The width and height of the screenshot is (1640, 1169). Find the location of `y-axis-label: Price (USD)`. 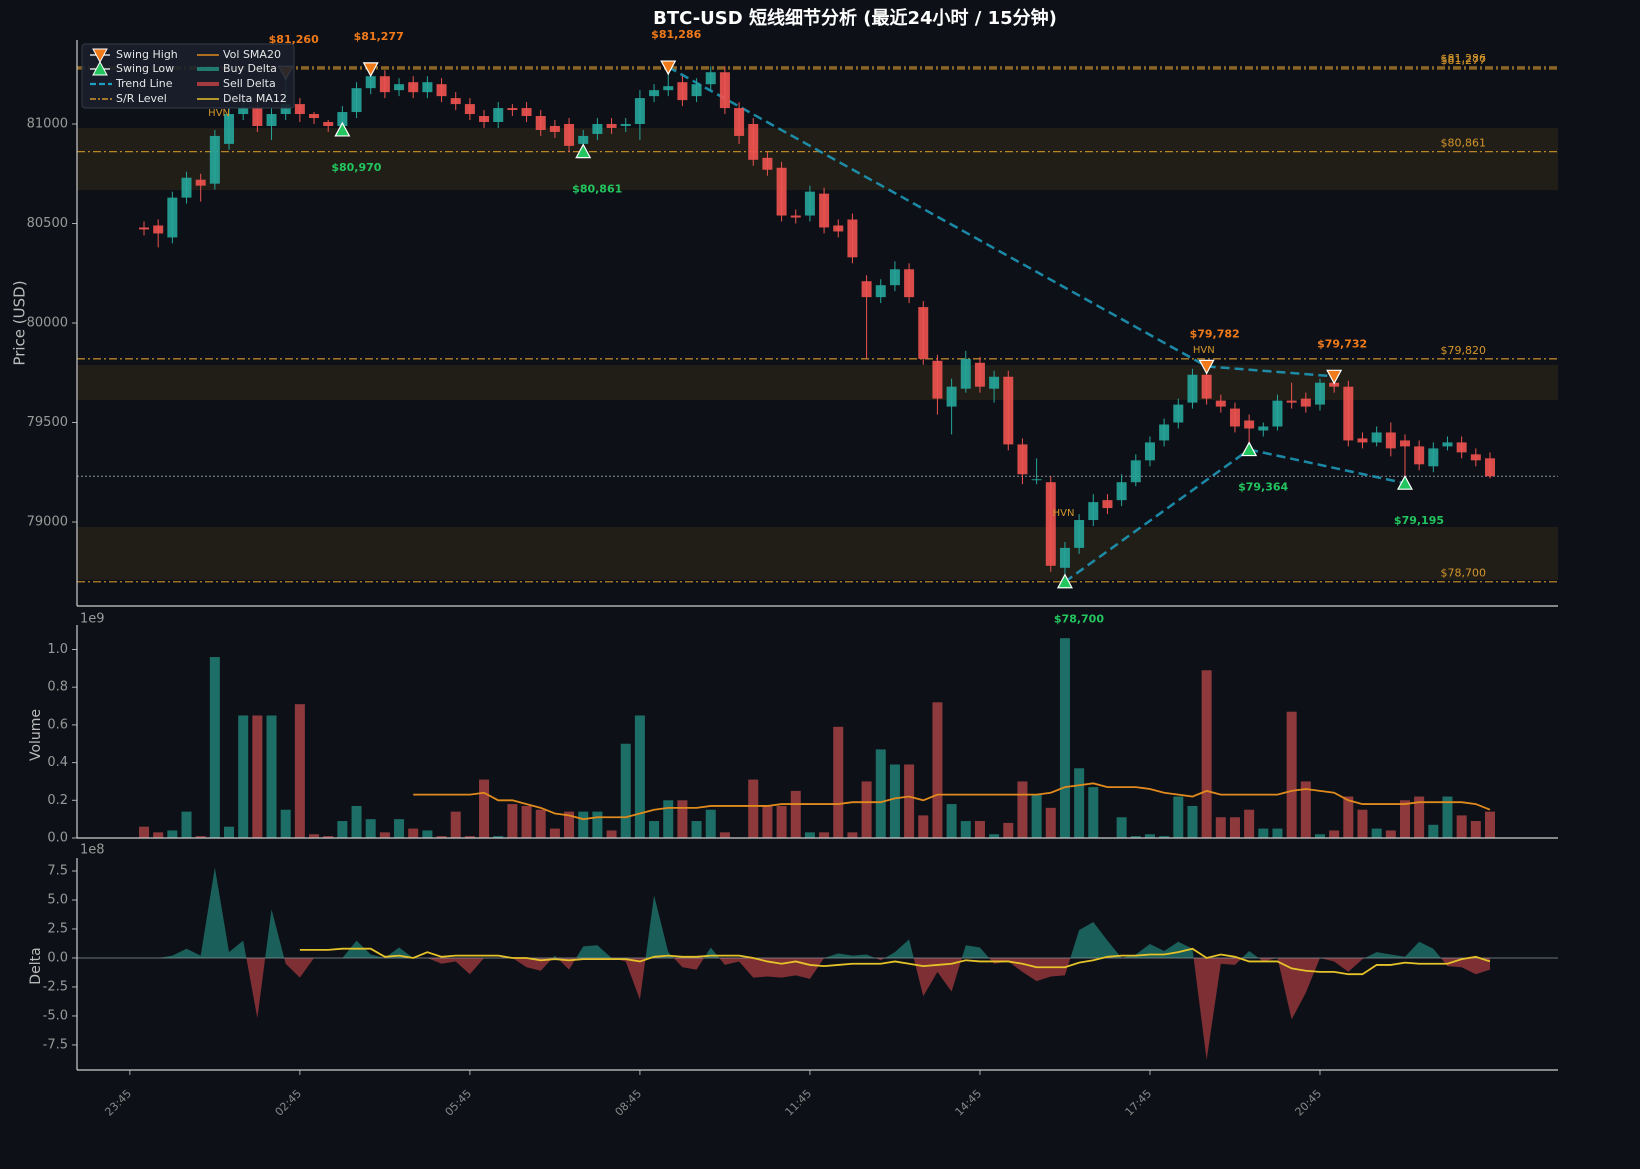

y-axis-label: Price (USD) is located at coordinates (20, 322).